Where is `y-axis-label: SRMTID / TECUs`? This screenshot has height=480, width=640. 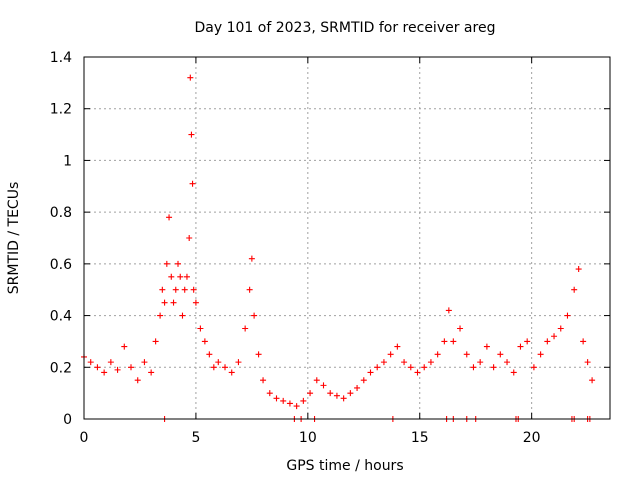 y-axis-label: SRMTID / TECUs is located at coordinates (14, 238).